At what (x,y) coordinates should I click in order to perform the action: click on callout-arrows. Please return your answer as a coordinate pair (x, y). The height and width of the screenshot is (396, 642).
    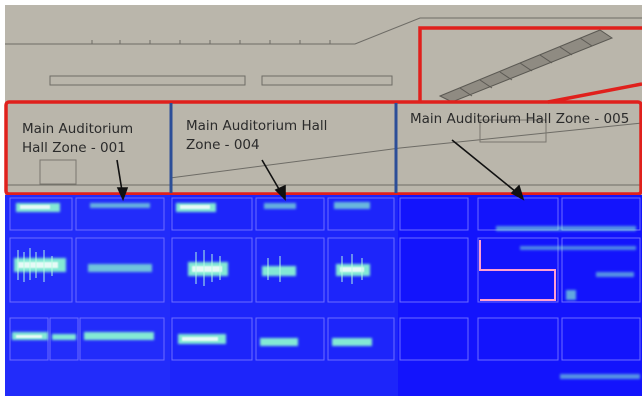
    Looking at the image, I should click on (320, 170).